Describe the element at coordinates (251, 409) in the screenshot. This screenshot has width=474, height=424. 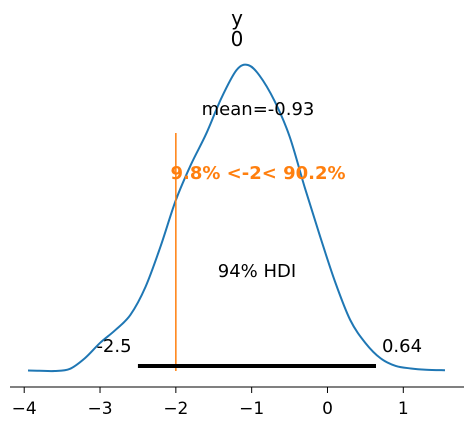
I see `x-tick-label: −1` at that location.